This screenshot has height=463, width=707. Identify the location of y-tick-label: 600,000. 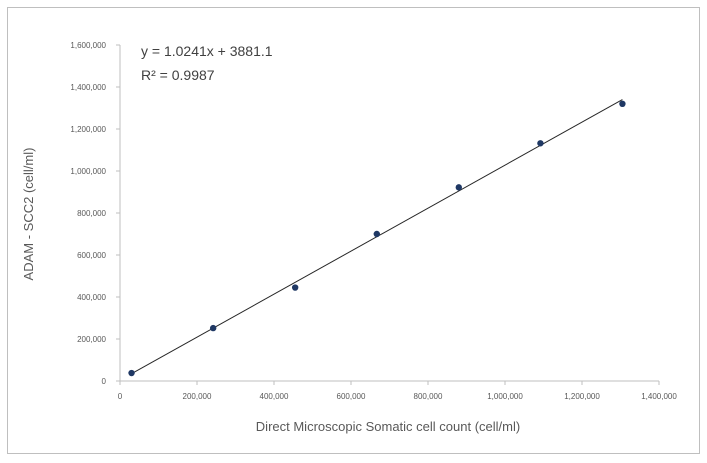
(91, 255).